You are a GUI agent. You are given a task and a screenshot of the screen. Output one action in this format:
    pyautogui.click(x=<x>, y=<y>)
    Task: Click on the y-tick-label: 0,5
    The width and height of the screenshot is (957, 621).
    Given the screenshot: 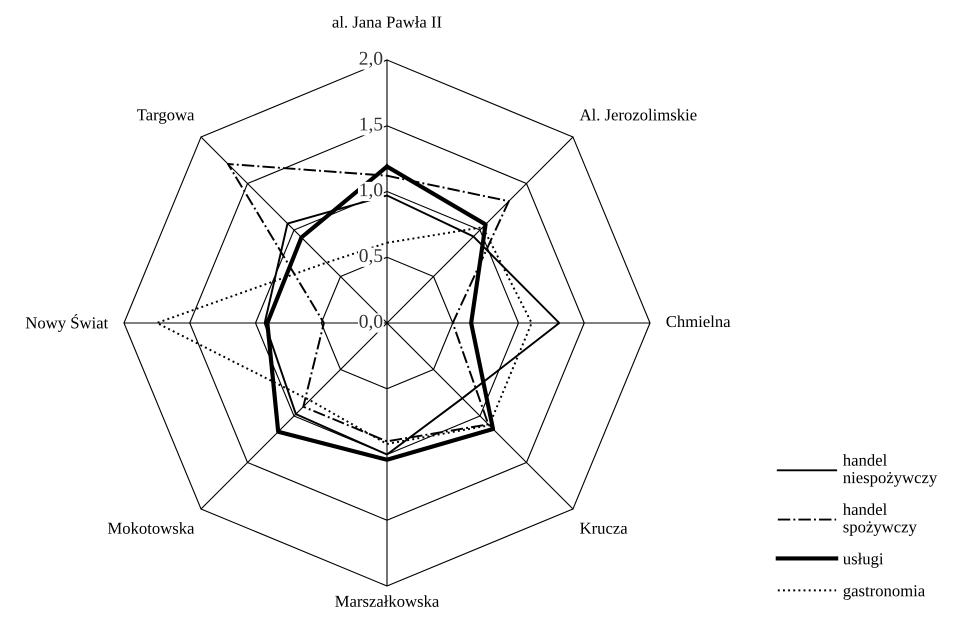 What is the action you would take?
    pyautogui.click(x=370, y=256)
    